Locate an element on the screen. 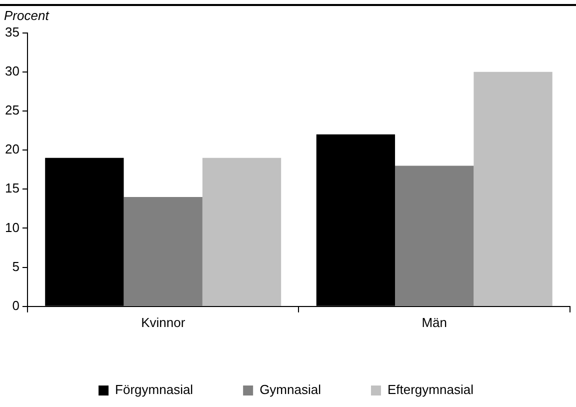  y-tick-label: 0 is located at coordinates (16, 305).